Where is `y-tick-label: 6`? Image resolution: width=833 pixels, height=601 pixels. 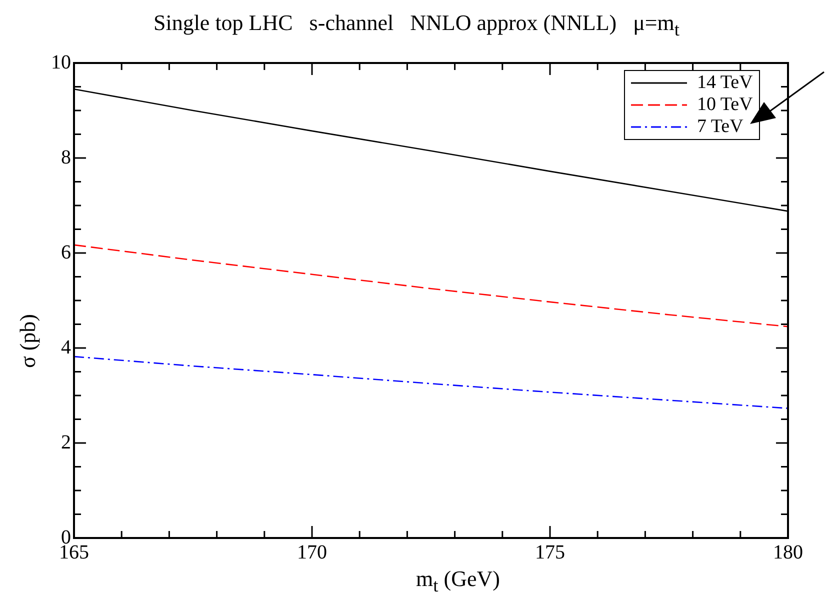 y-tick-label: 6 is located at coordinates (66, 252).